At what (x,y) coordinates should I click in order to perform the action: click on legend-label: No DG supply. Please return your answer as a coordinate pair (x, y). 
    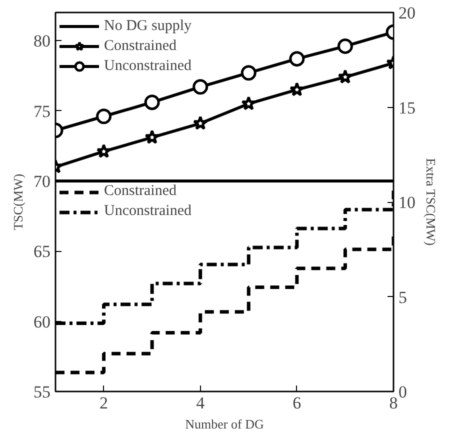
    Looking at the image, I should click on (148, 26).